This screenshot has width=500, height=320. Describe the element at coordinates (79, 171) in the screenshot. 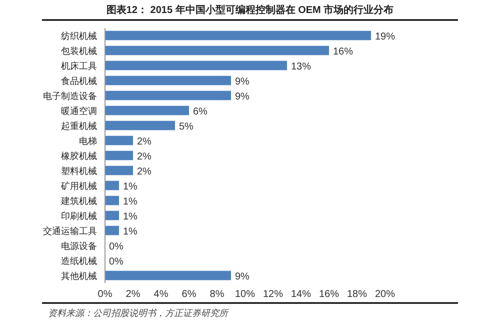

I see `y-tick-label: 塑料机械` at that location.